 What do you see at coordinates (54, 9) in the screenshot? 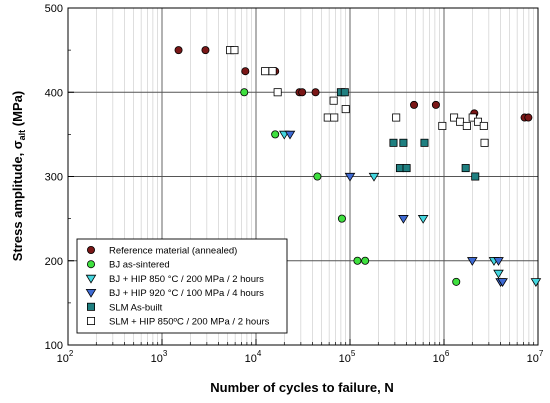
I see `y-tick-label: 500` at bounding box center [54, 9].